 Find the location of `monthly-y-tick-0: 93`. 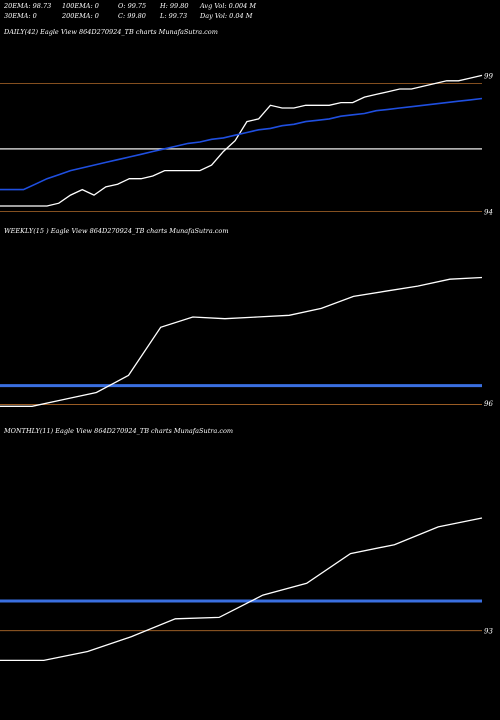

monthly-y-tick-0: 93 is located at coordinates (488, 632).